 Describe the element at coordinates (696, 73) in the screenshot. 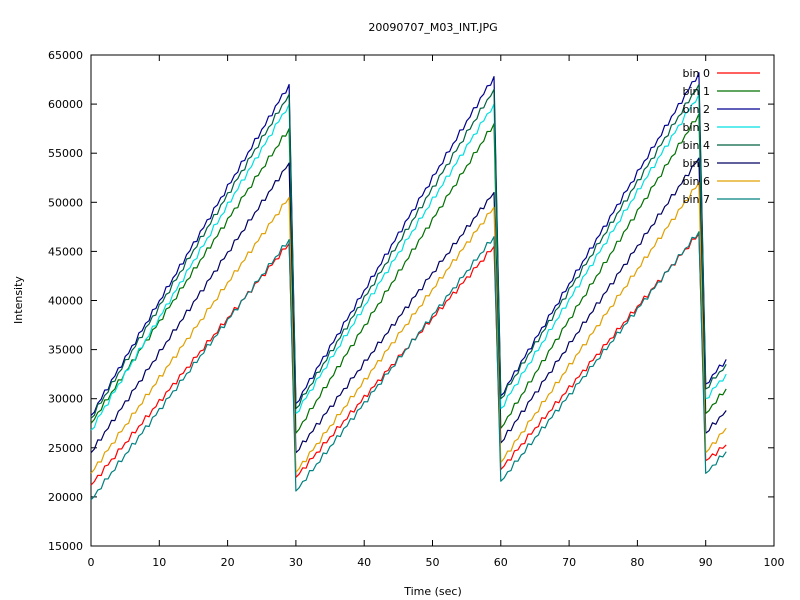

I see `legend-label: bin 0` at that location.